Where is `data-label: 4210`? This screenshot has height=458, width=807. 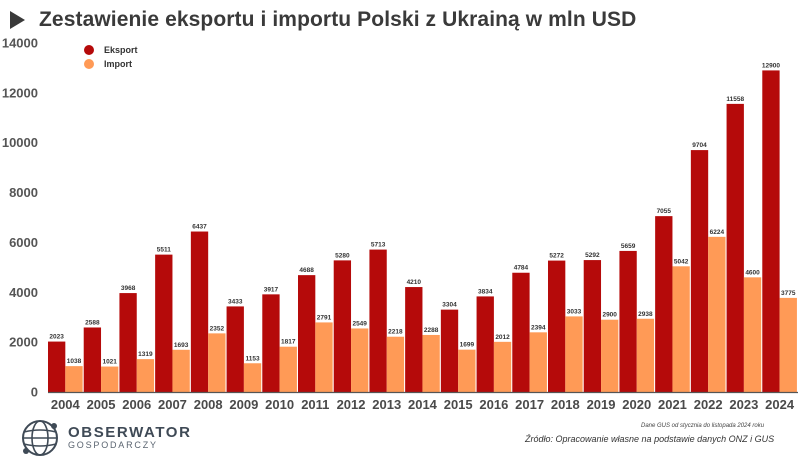
data-label: 4210 is located at coordinates (414, 282).